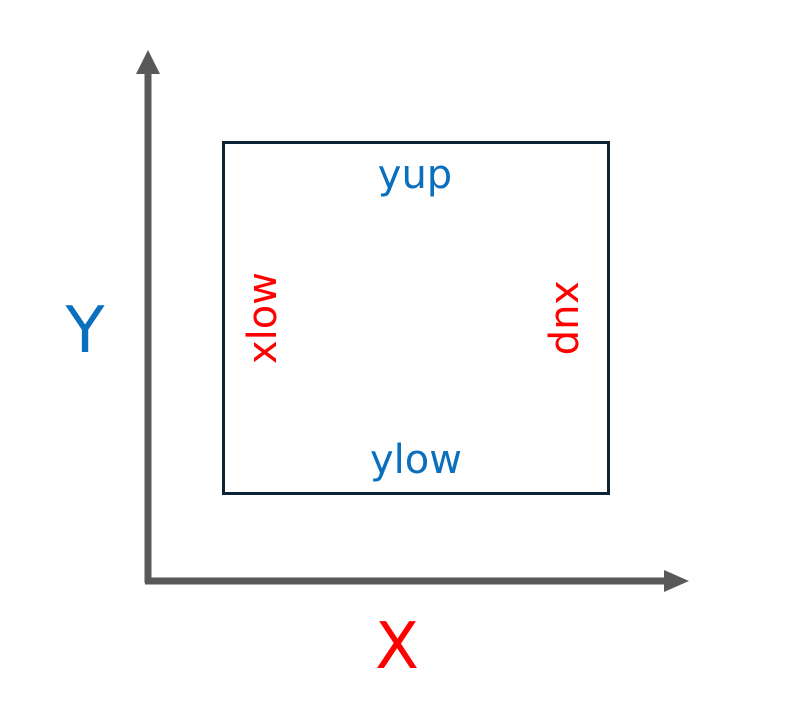 This screenshot has height=725, width=787. I want to click on x-axis-arrowhead, so click(676, 581).